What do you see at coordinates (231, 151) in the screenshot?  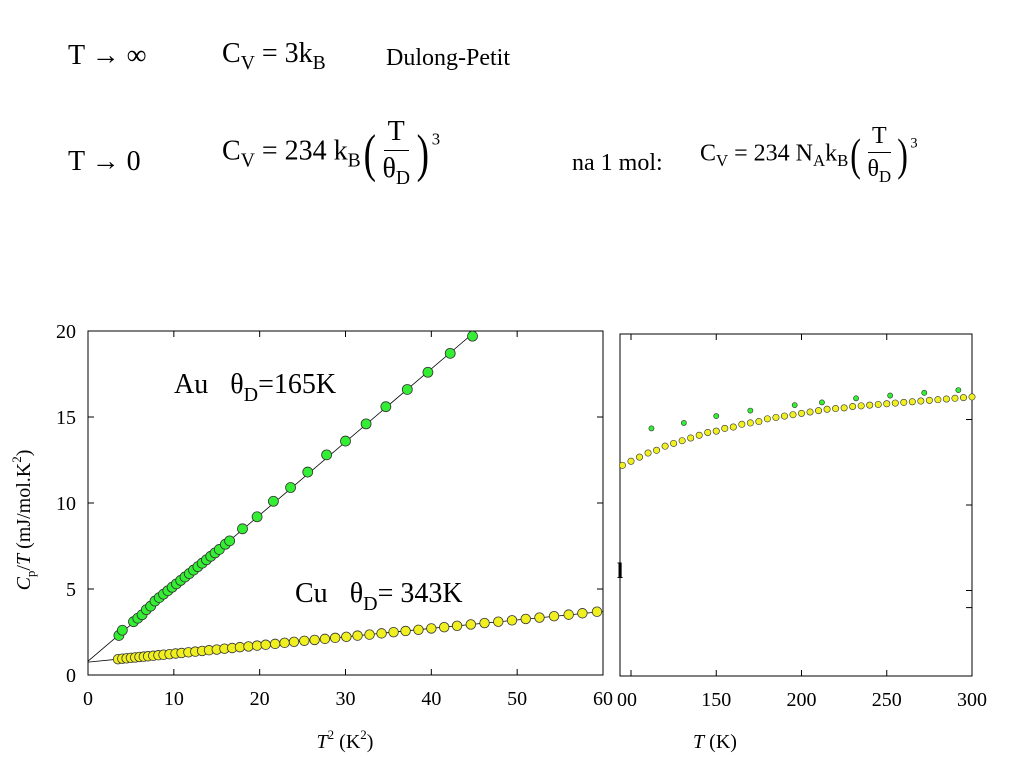 I see `cv-symbol-2: C` at bounding box center [231, 151].